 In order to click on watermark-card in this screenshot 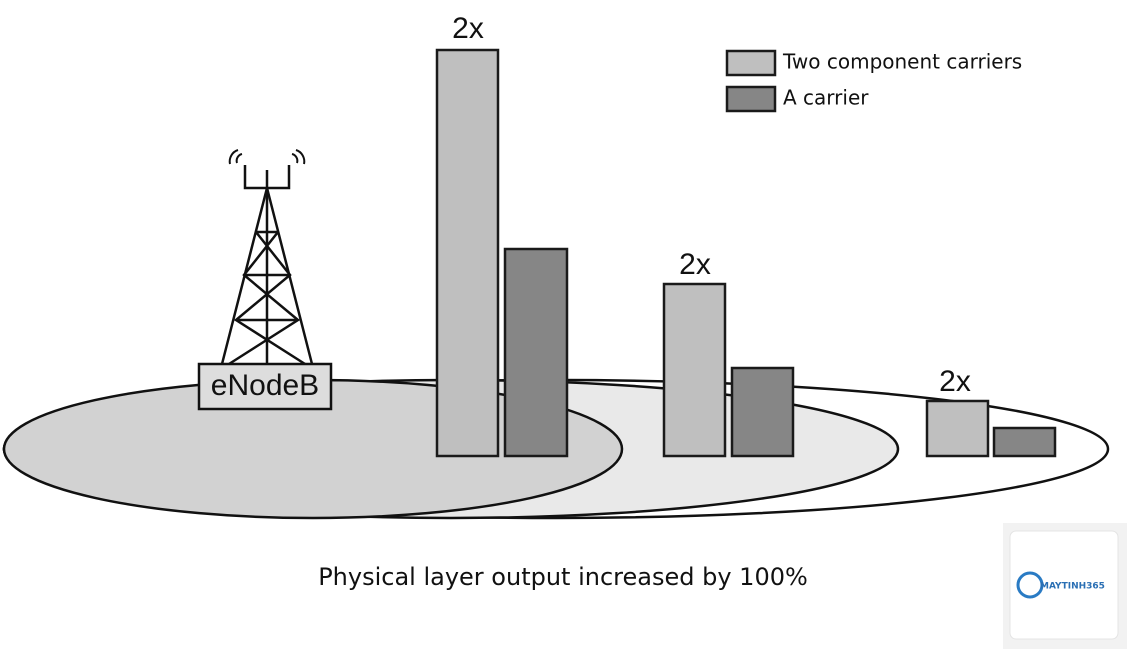, I will do `click(1064, 585)`.